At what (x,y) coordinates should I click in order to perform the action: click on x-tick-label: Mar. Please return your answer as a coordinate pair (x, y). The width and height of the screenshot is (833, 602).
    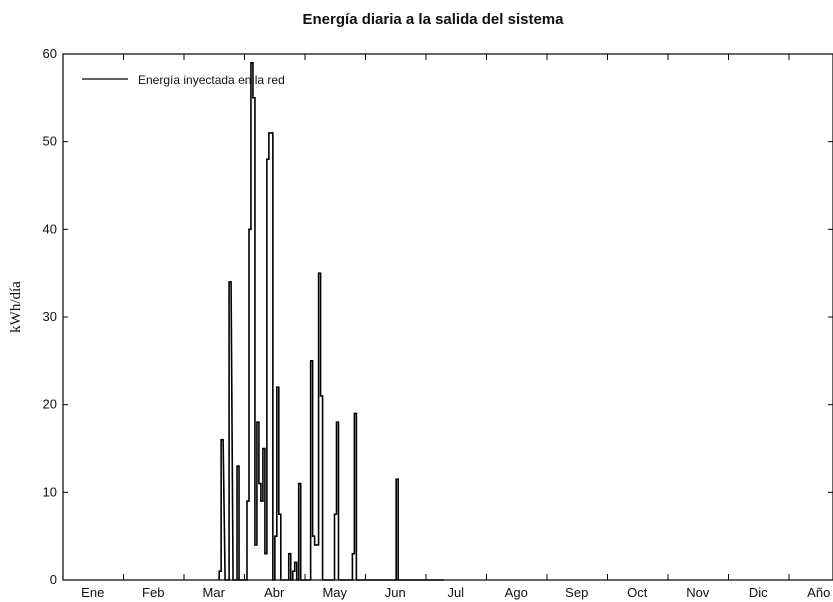
    Looking at the image, I should click on (214, 592).